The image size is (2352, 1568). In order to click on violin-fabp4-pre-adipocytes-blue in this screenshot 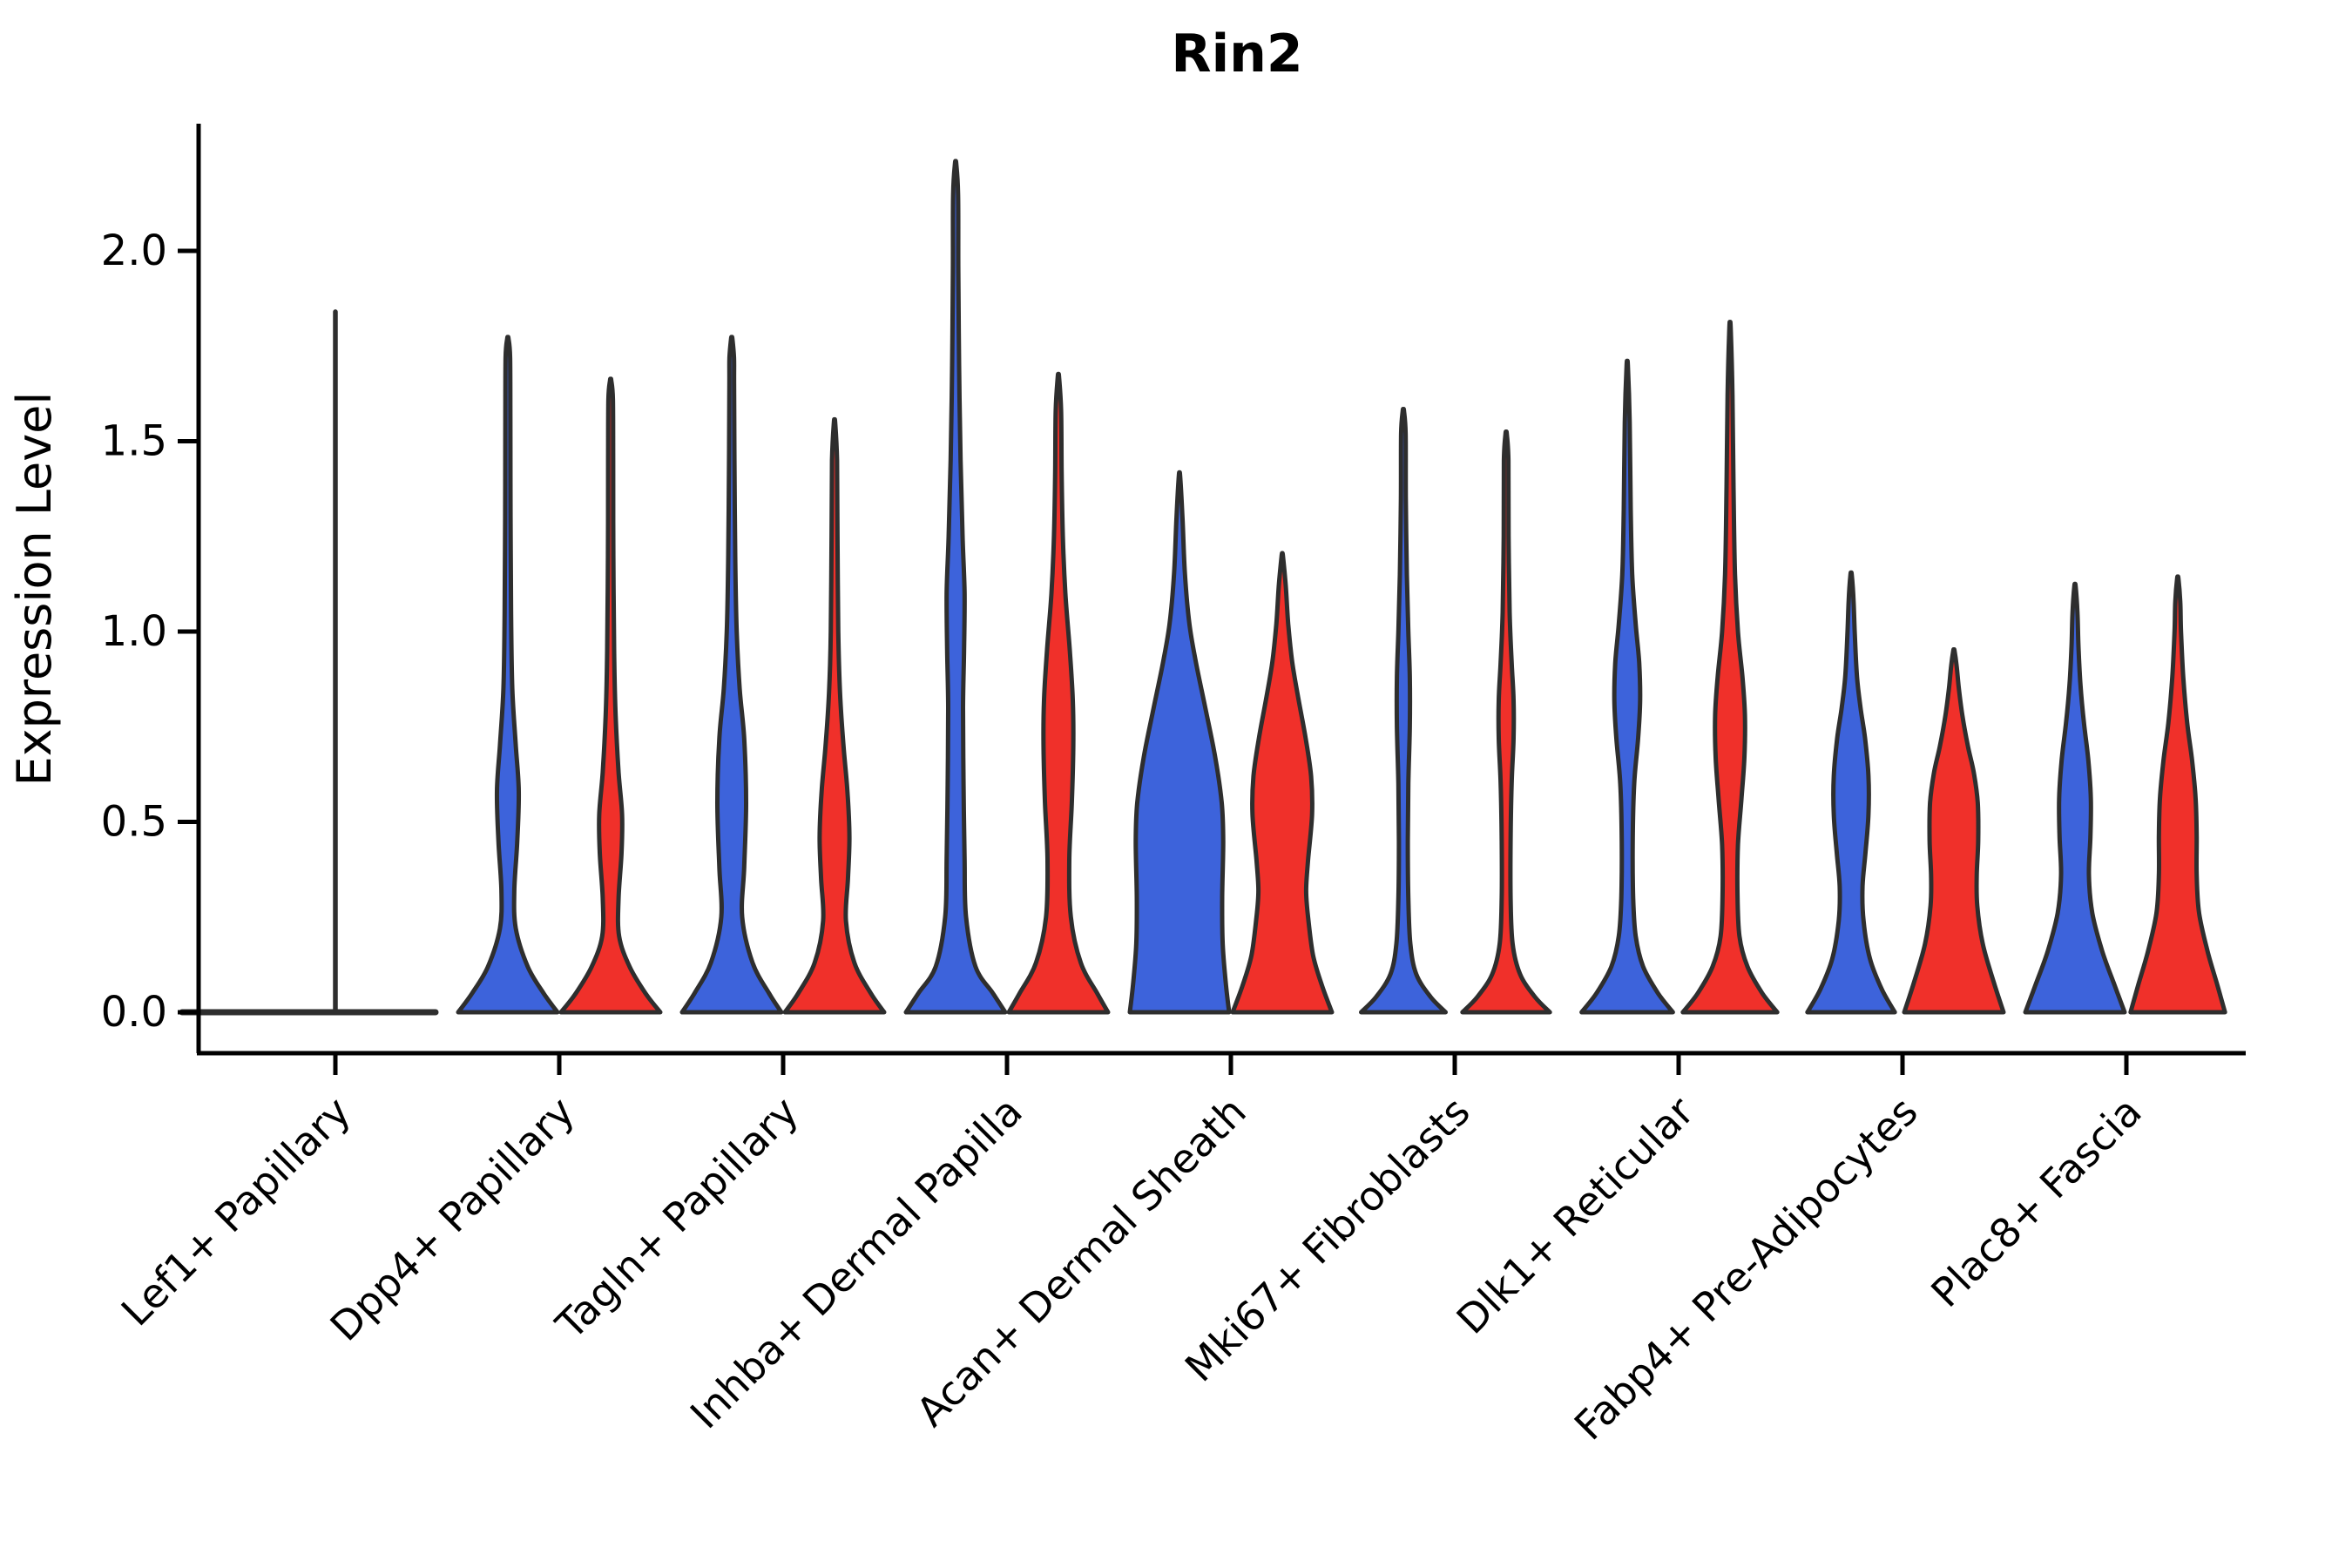, I will do `click(1851, 792)`.